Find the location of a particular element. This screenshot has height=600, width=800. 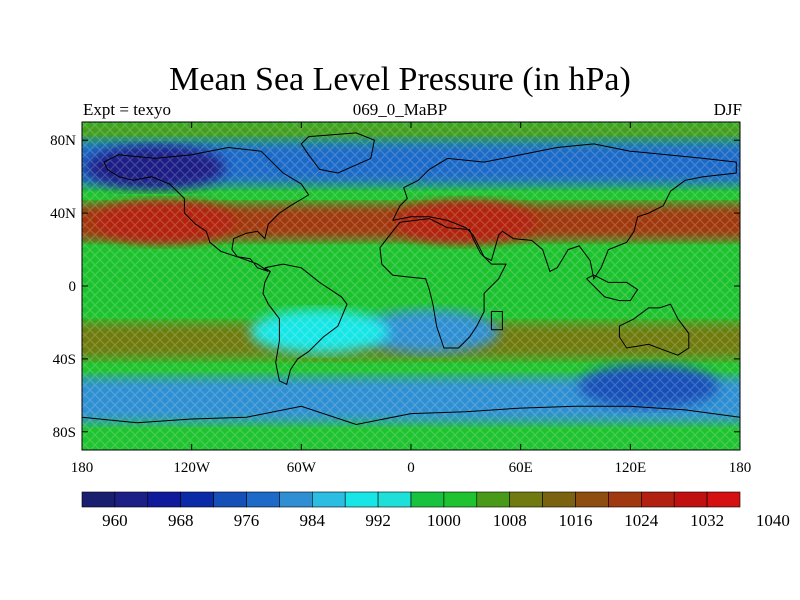

colorbar-label: 976 is located at coordinates (247, 520).